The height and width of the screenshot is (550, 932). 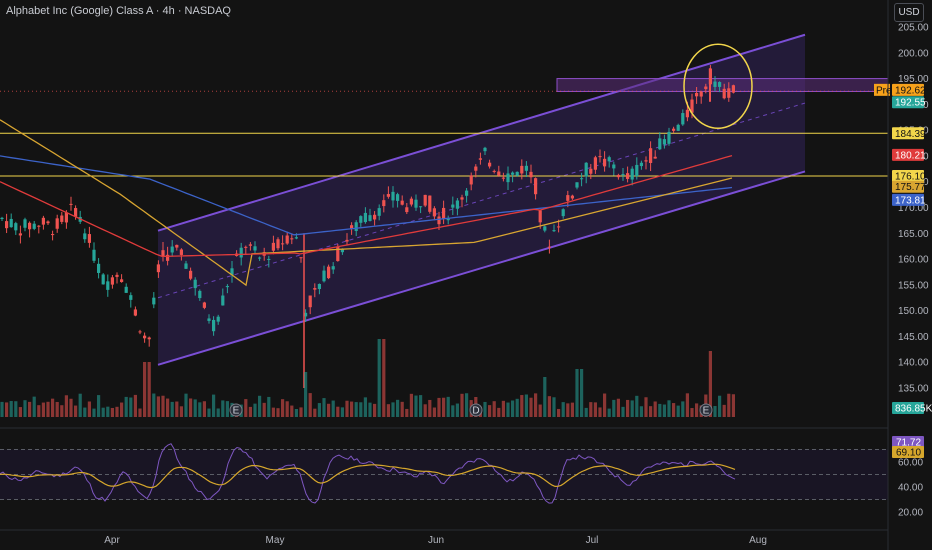 What do you see at coordinates (908, 186) in the screenshot?
I see `price-tag-bg` at bounding box center [908, 186].